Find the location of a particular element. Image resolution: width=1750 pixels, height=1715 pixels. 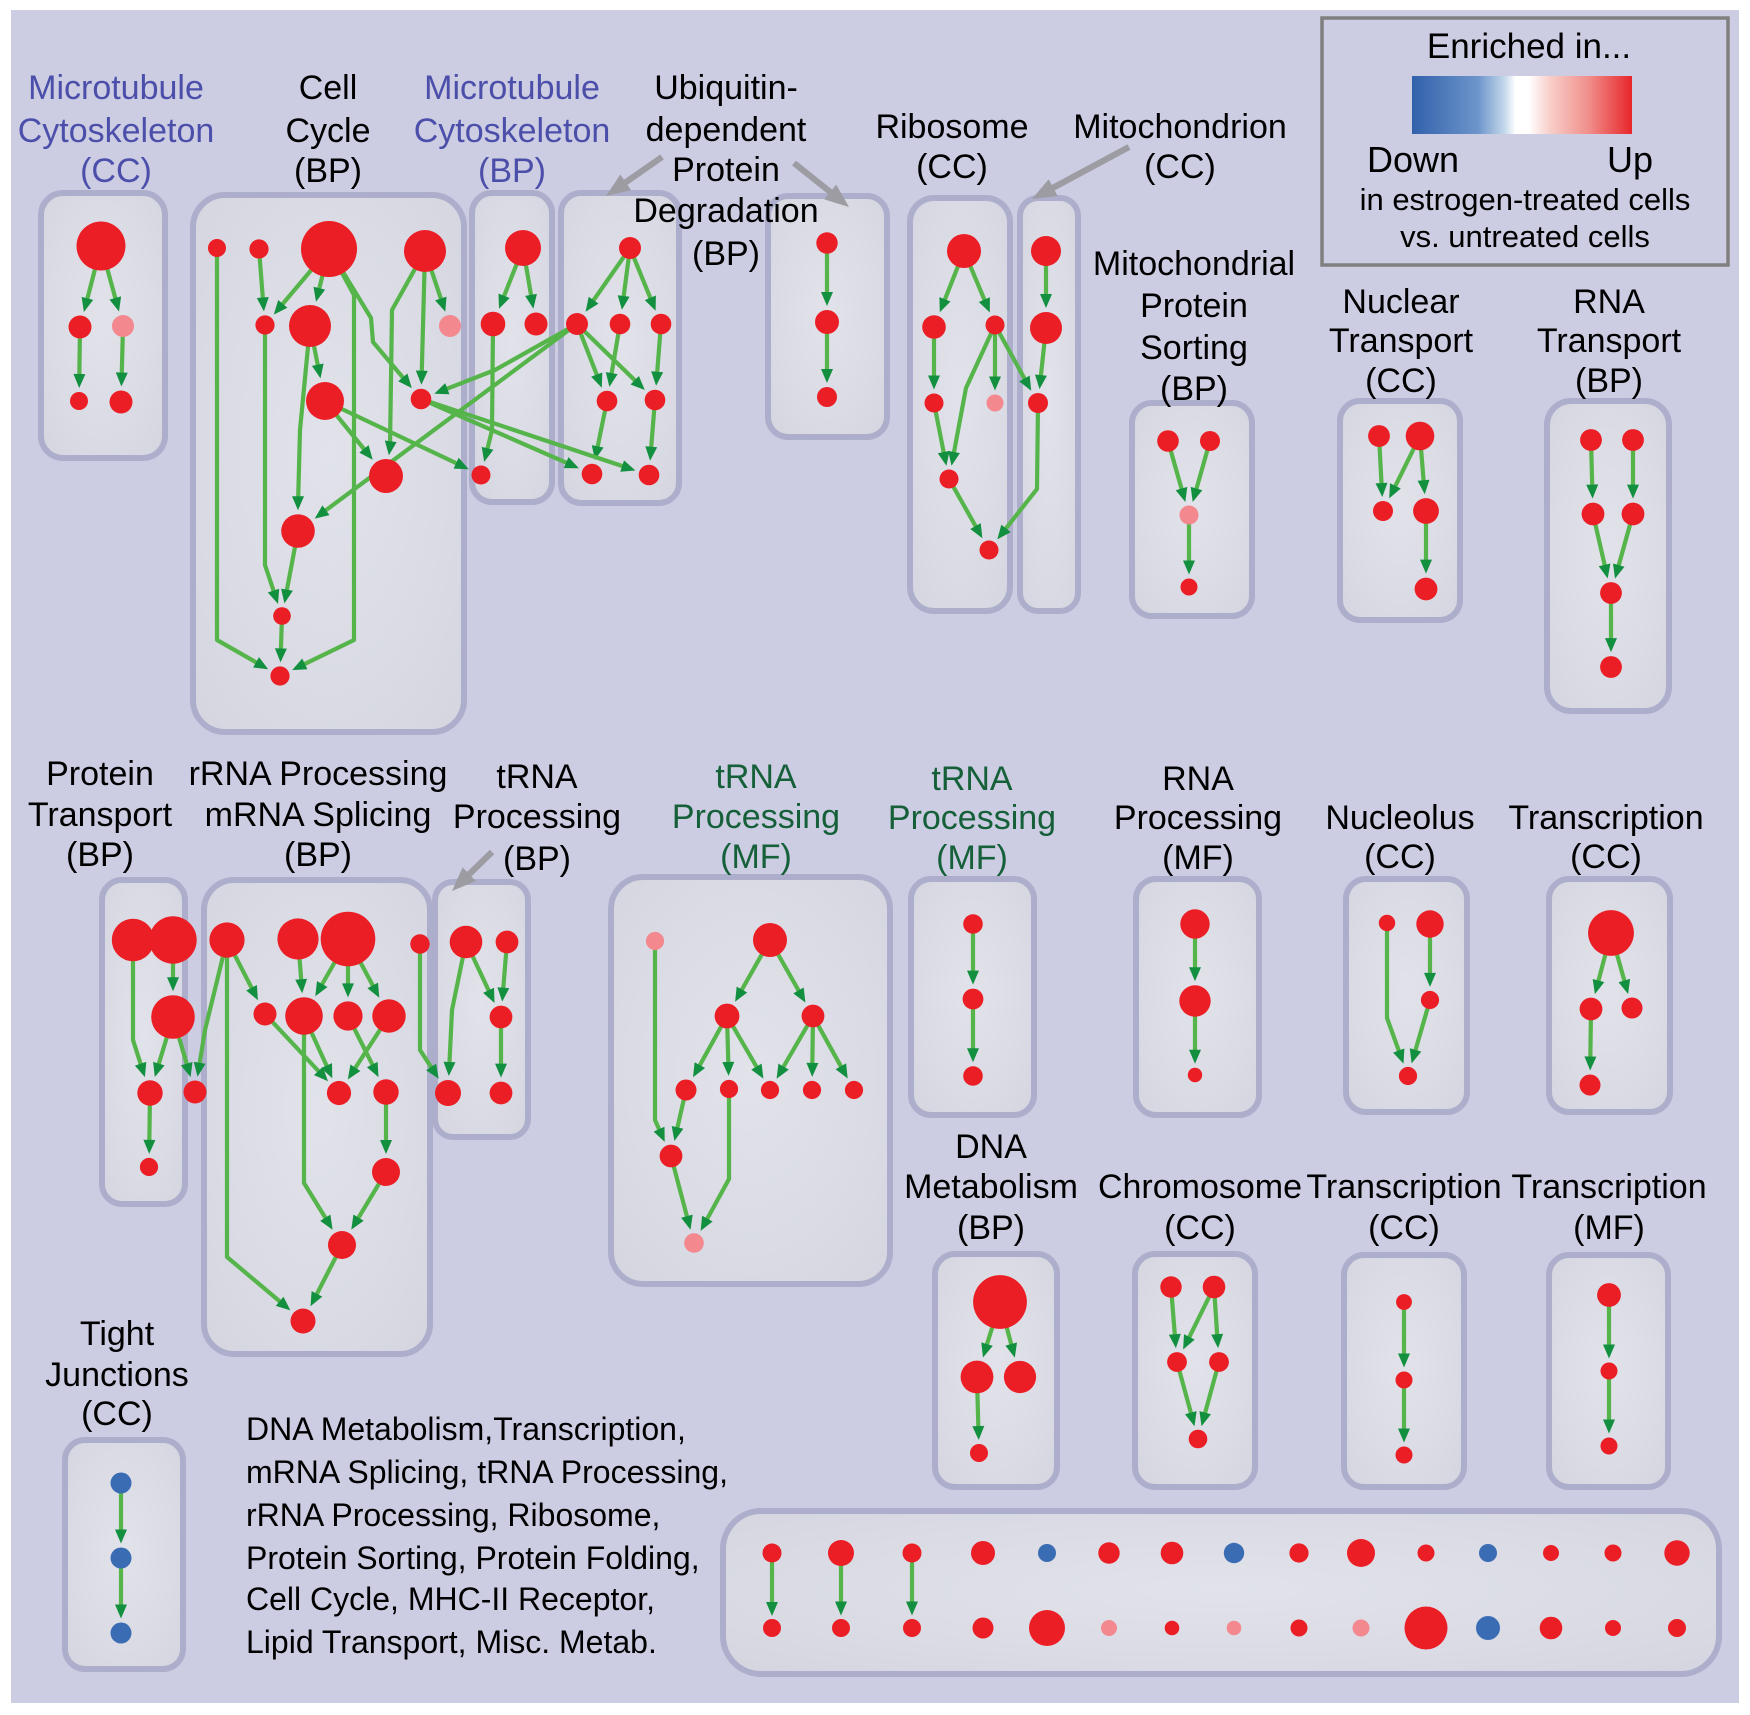

svg-text: Tight is located at coordinates (117, 1334).